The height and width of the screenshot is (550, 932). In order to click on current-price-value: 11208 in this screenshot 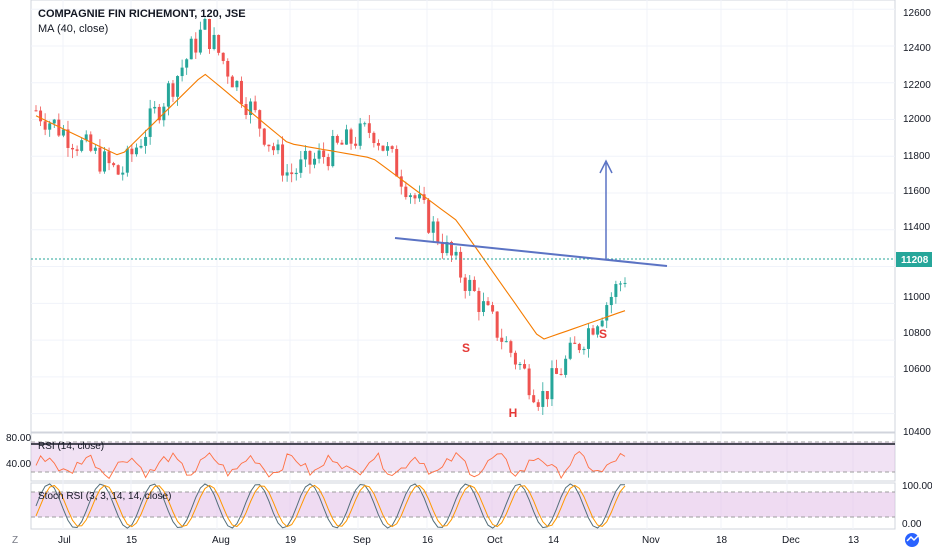, I will do `click(915, 260)`.